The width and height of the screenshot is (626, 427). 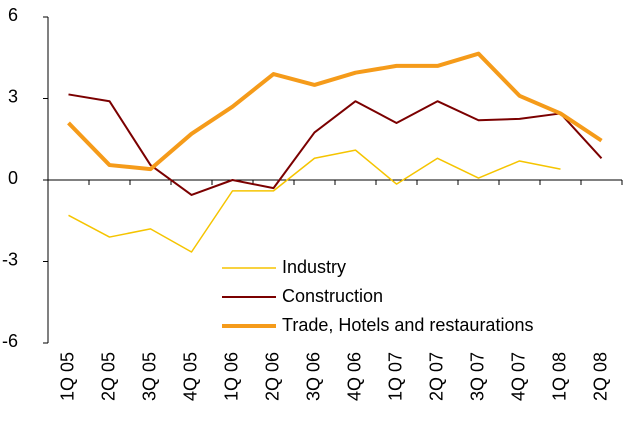 What do you see at coordinates (231, 376) in the screenshot?
I see `x-tick-label: 1Q 06` at bounding box center [231, 376].